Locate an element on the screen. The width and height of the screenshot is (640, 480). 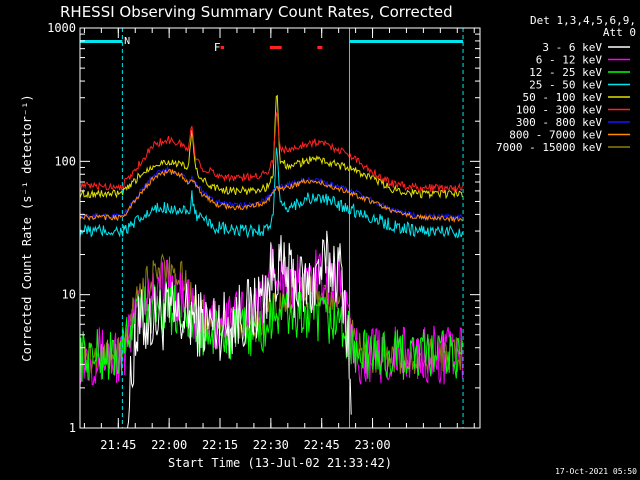
legend-label: 3 - 6 keV is located at coordinates (572, 47).